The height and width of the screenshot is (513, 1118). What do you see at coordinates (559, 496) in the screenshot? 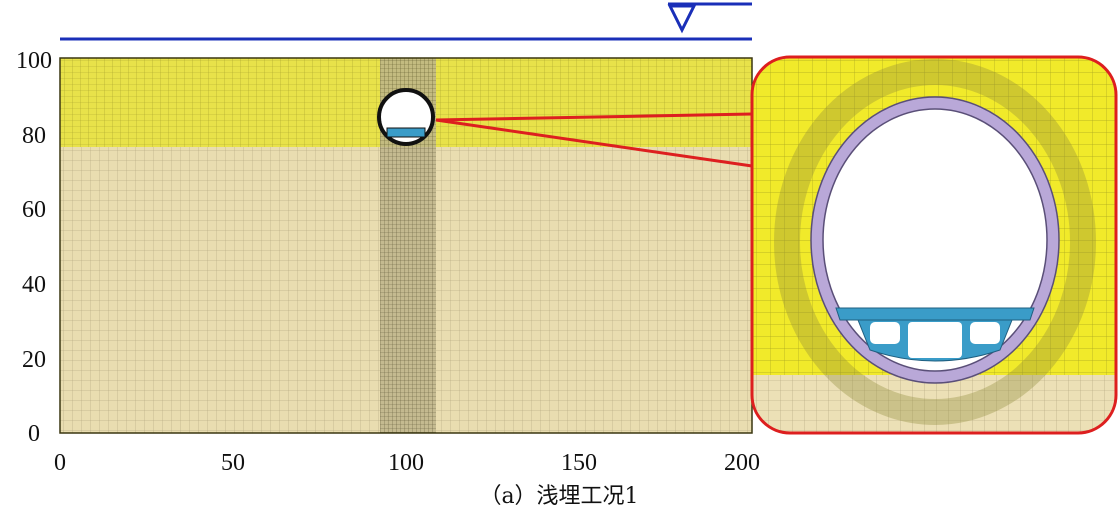
I see `figure-caption: （a）浅埋工况1` at bounding box center [559, 496].